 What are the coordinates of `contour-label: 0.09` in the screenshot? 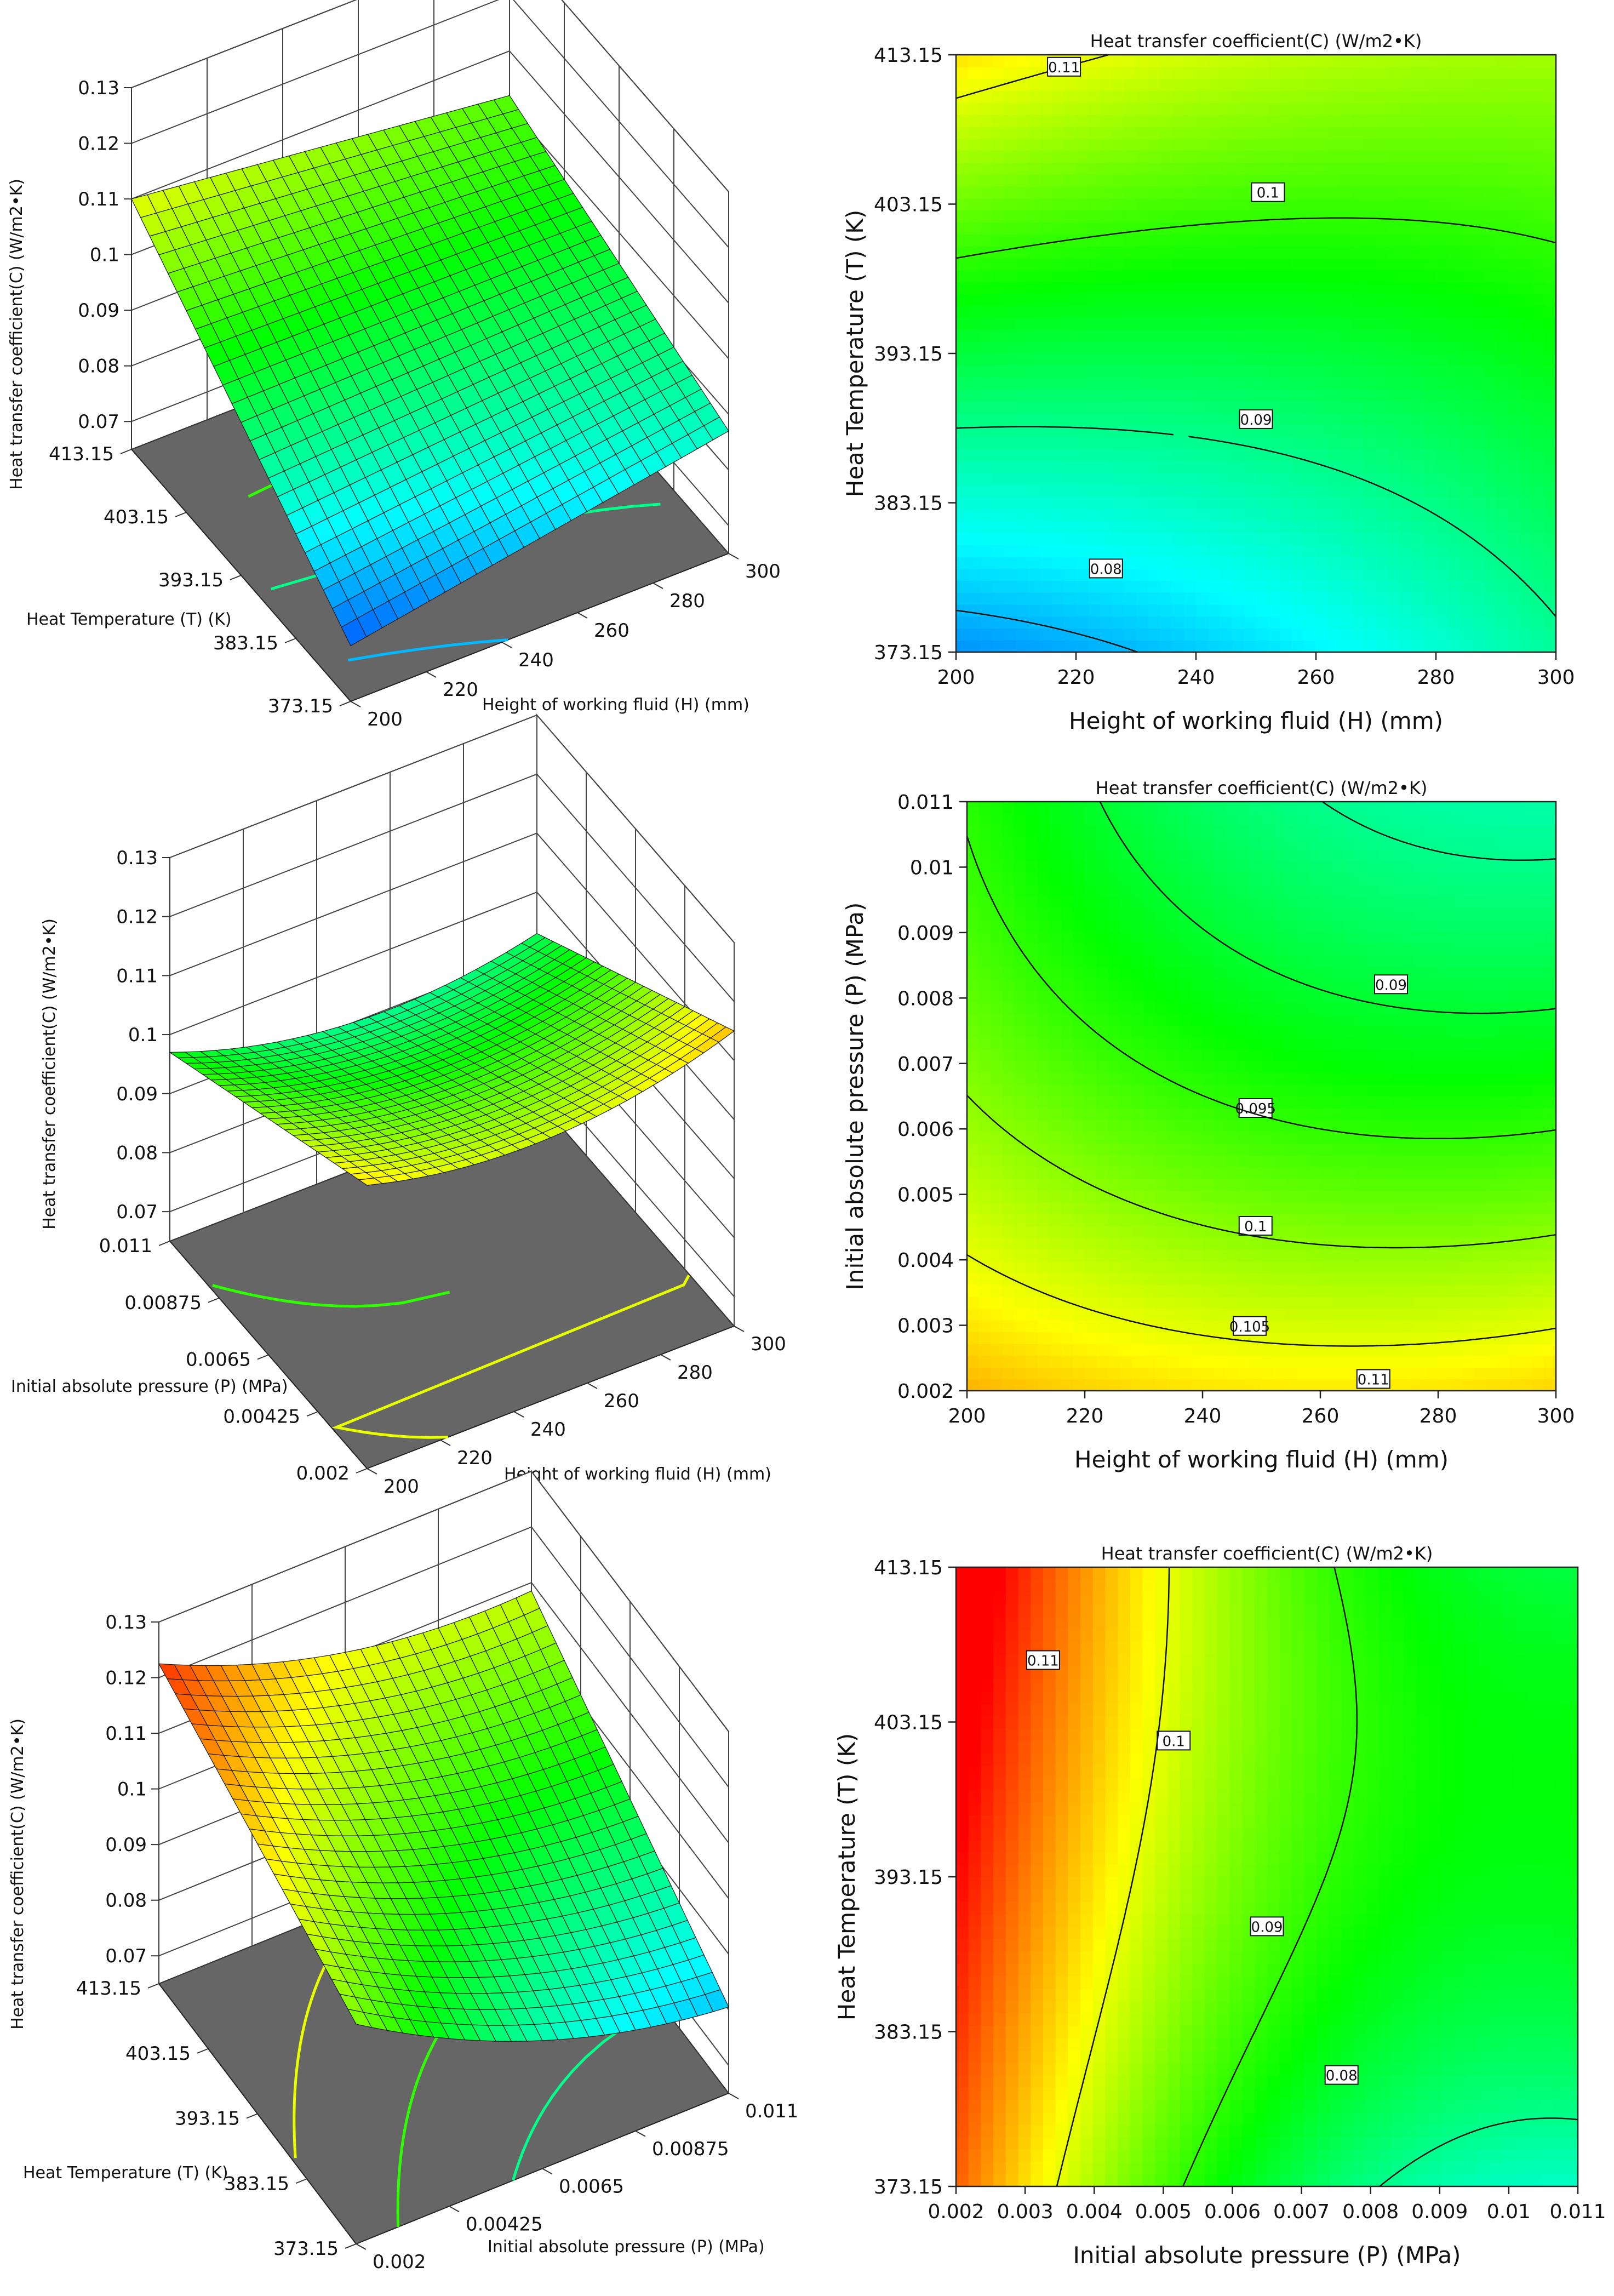 It's located at (1256, 420).